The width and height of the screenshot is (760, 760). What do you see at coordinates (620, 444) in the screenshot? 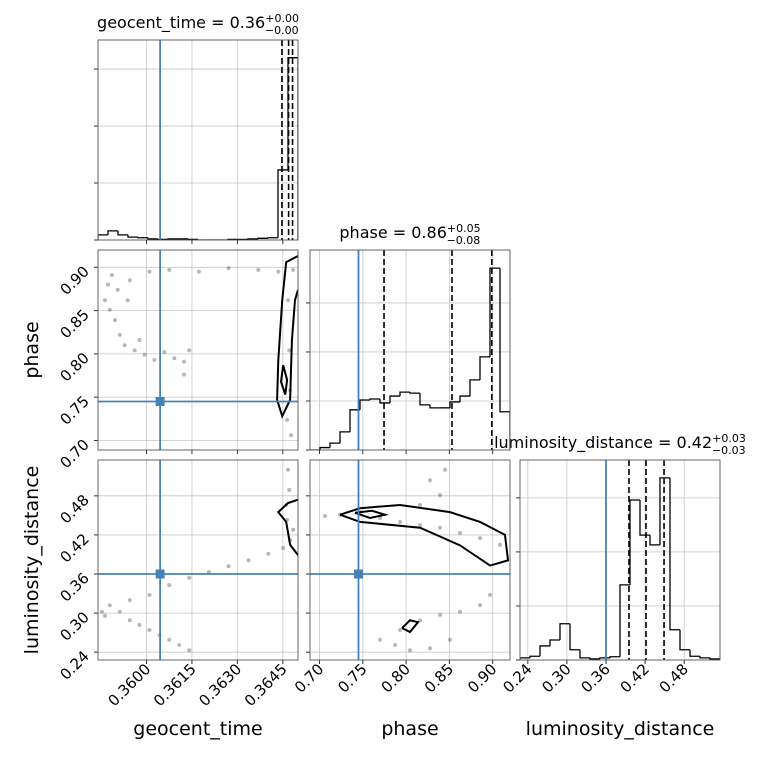
I see `panel-title: luminosity_distance = 0.42+0.03 −0.03` at bounding box center [620, 444].